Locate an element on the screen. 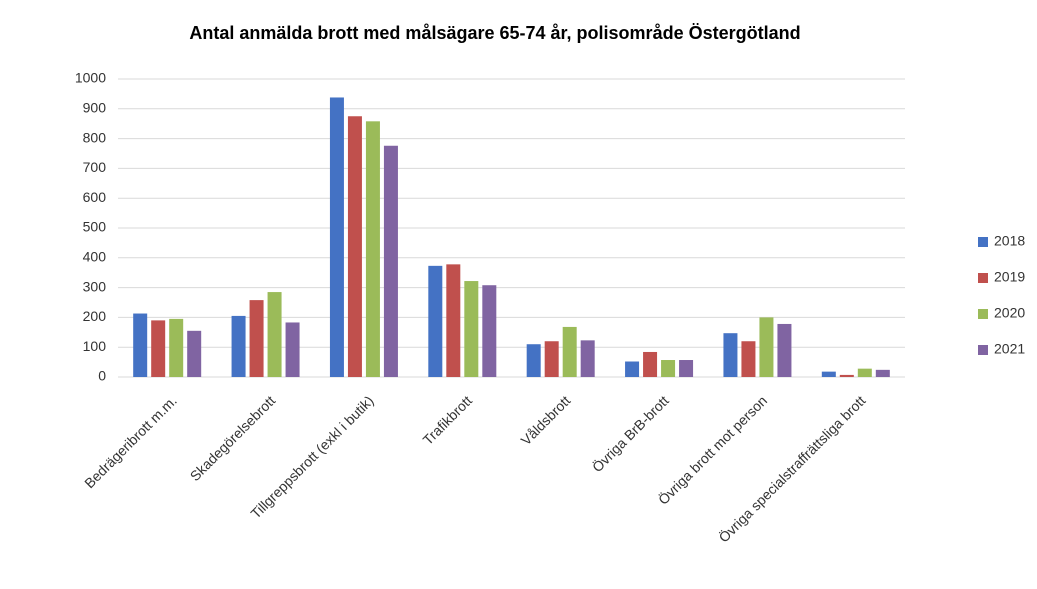 Image resolution: width=1037 pixels, height=589 pixels. x-tick-label: Trafikbrott is located at coordinates (448, 420).